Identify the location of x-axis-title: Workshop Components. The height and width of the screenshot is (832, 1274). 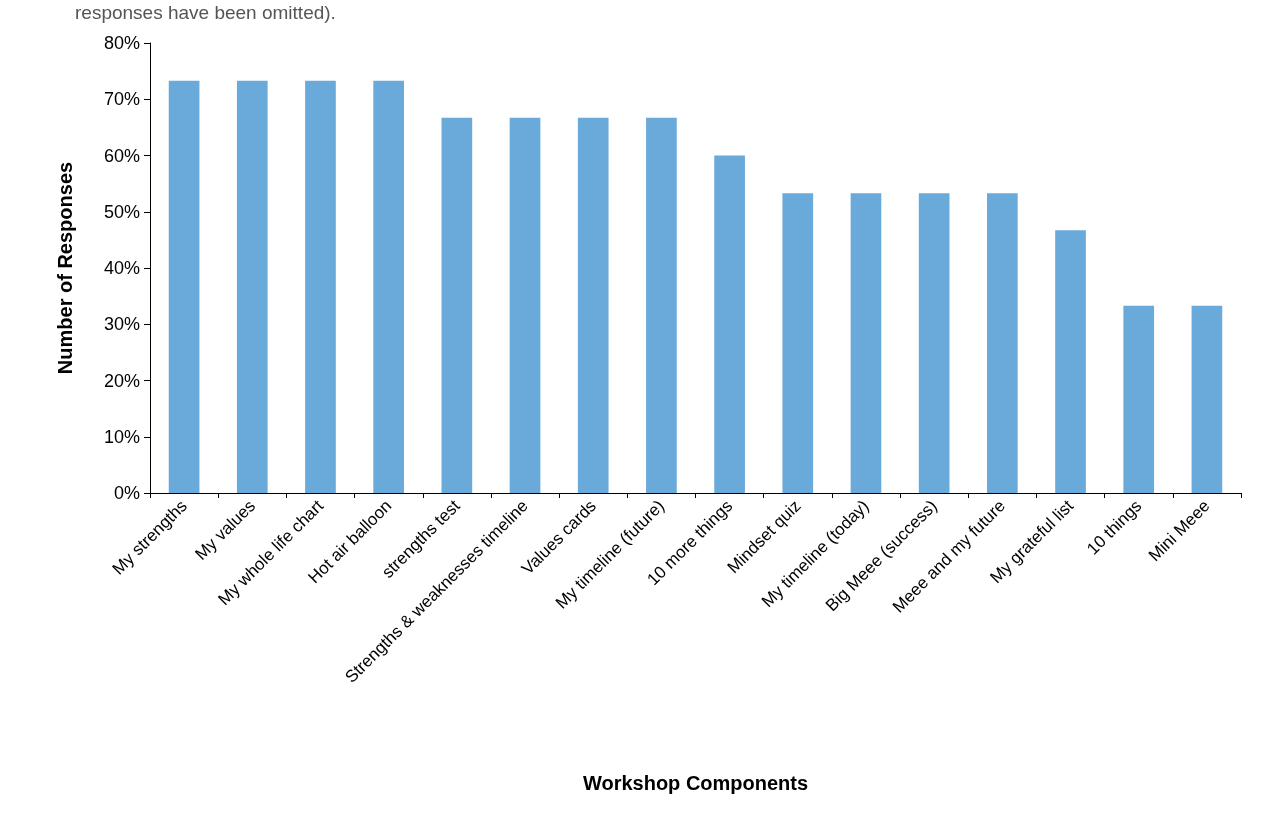
(695, 783).